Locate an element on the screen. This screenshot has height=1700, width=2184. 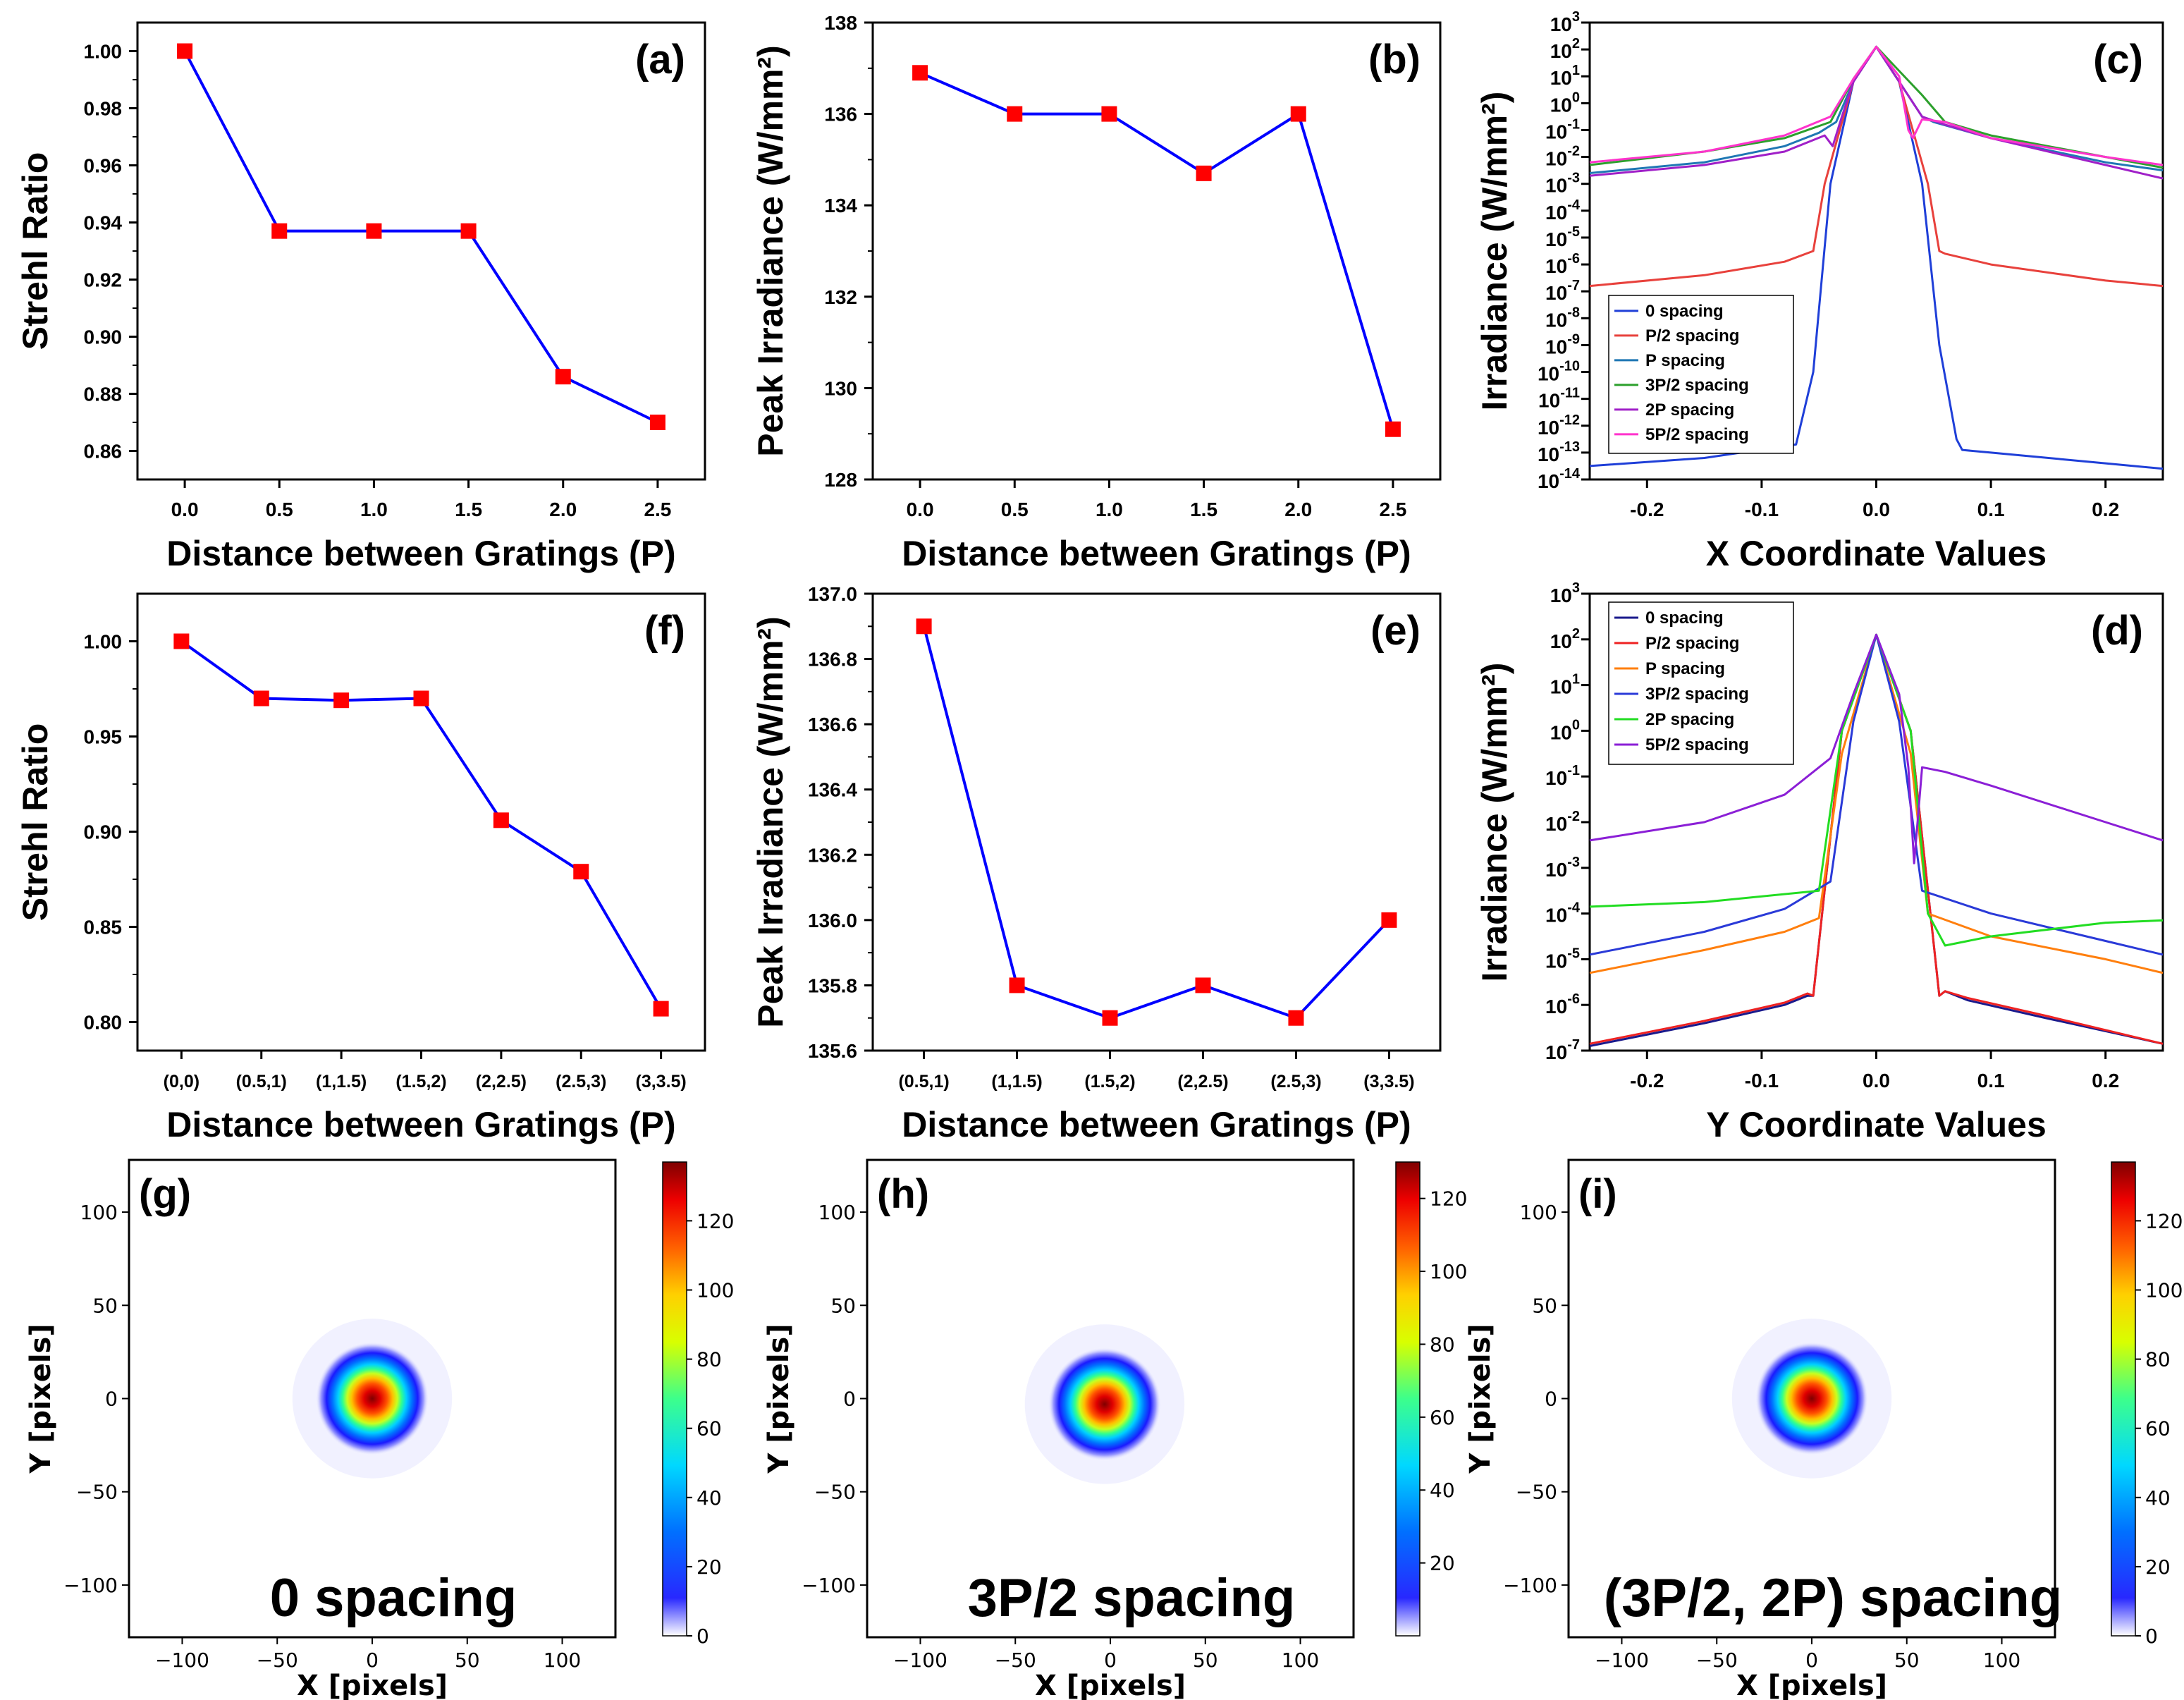
y-axis-title: Irradiance (W/mm²) is located at coordinates (1494, 822).